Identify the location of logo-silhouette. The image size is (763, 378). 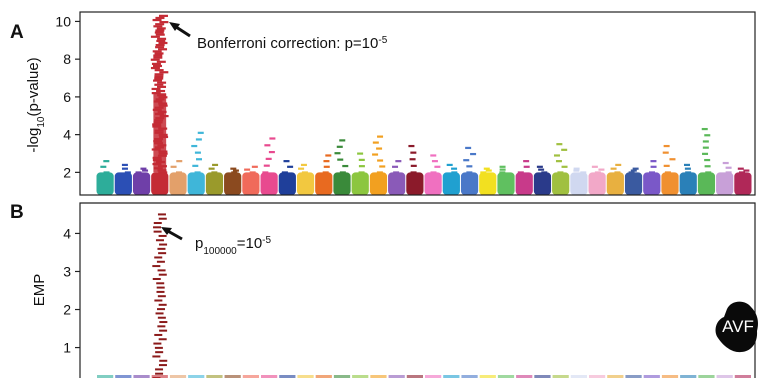
(737, 327).